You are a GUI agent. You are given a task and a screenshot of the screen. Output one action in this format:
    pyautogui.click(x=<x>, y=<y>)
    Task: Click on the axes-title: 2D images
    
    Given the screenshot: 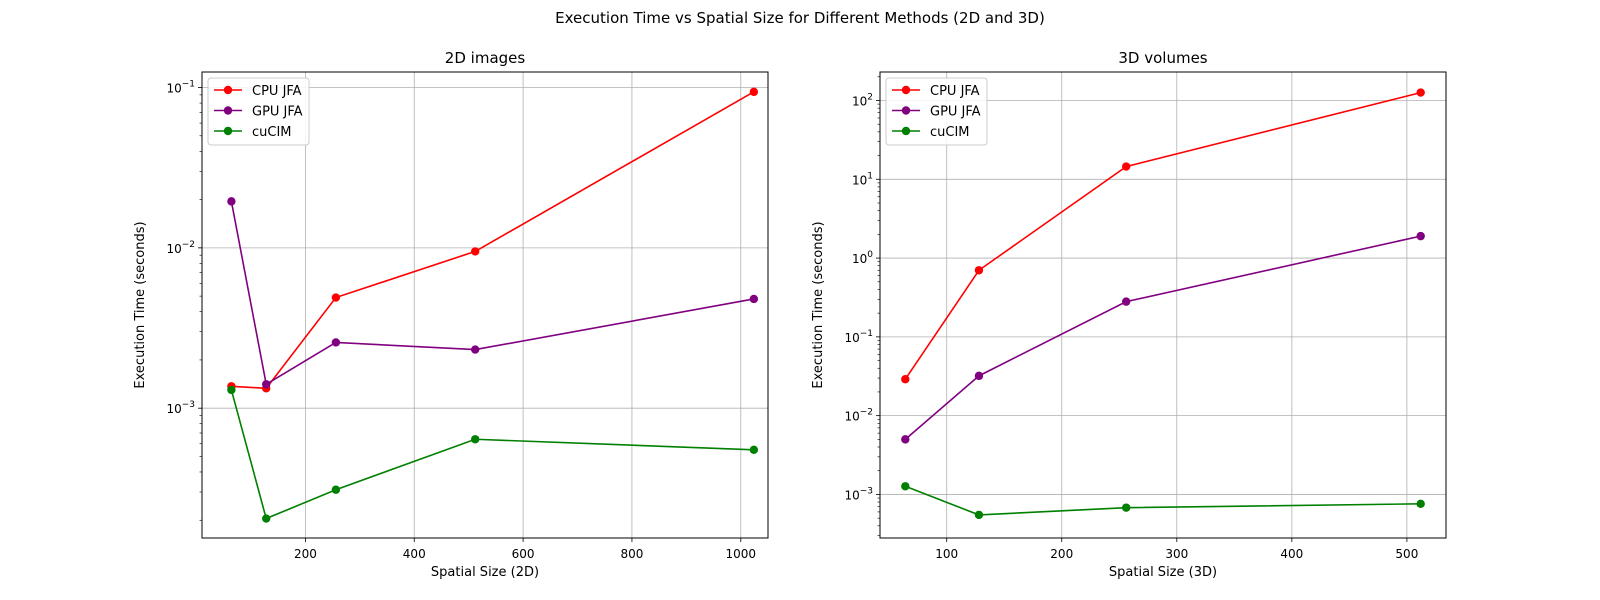 What is the action you would take?
    pyautogui.click(x=485, y=58)
    